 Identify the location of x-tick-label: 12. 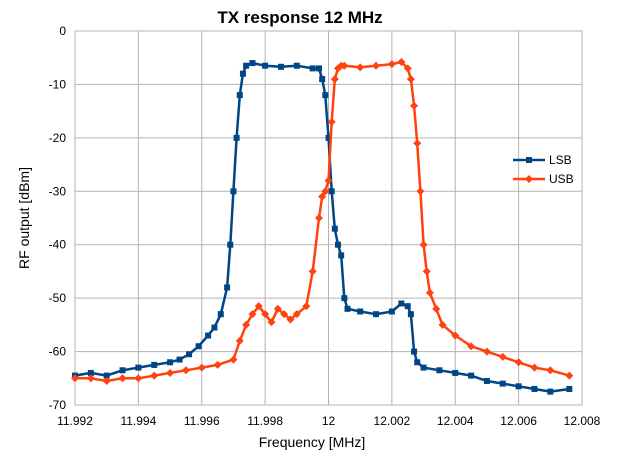
(329, 421).